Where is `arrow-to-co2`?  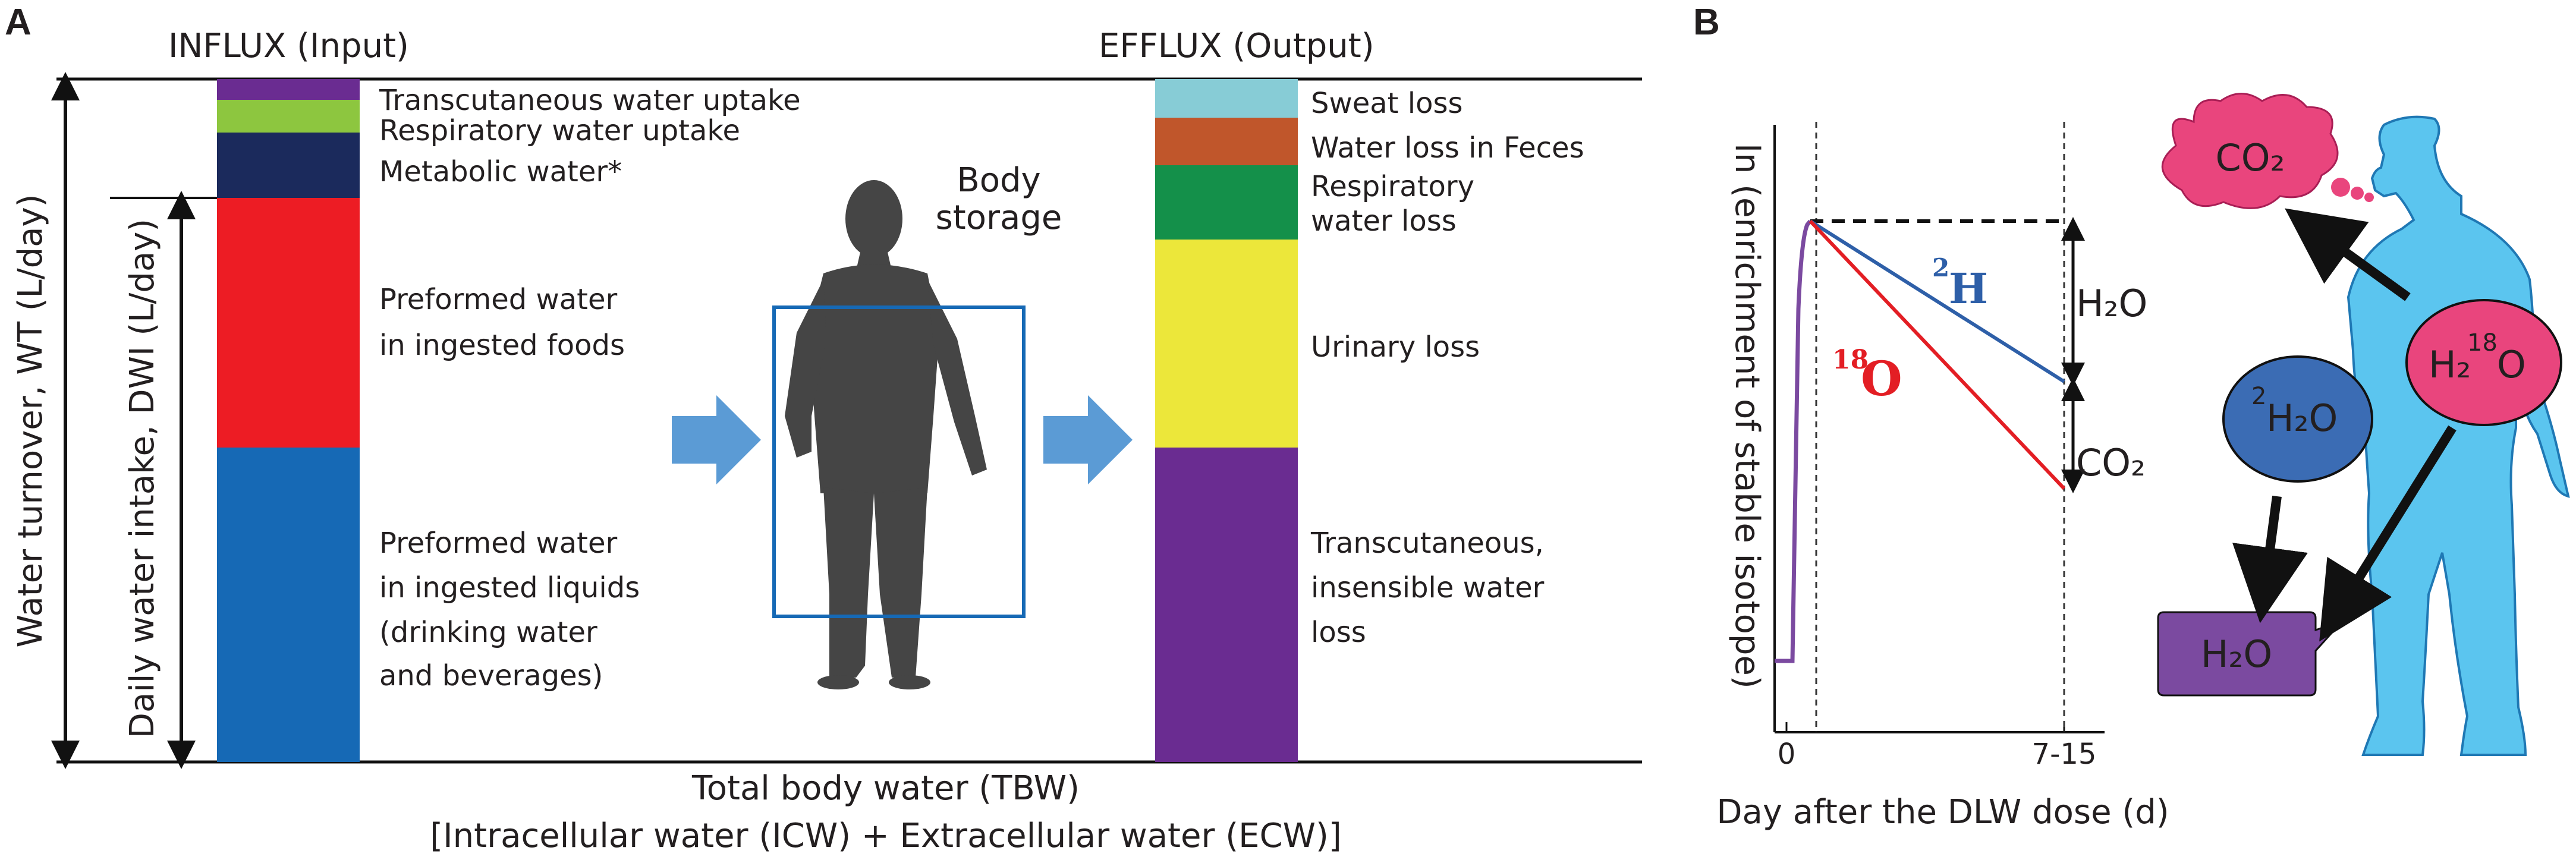
arrow-to-co2 is located at coordinates (2348, 255).